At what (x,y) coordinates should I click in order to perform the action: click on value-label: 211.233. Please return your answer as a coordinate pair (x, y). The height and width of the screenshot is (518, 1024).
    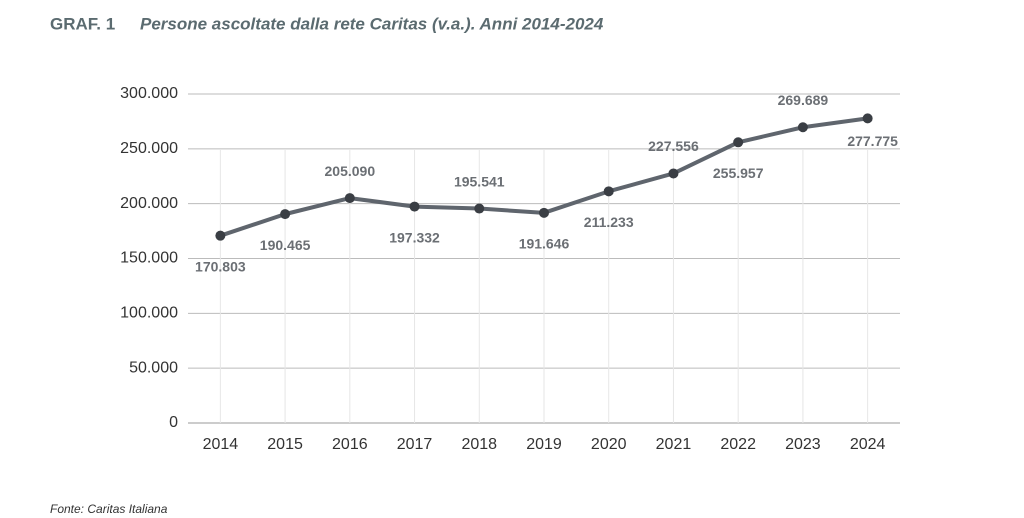
    Looking at the image, I should click on (609, 222).